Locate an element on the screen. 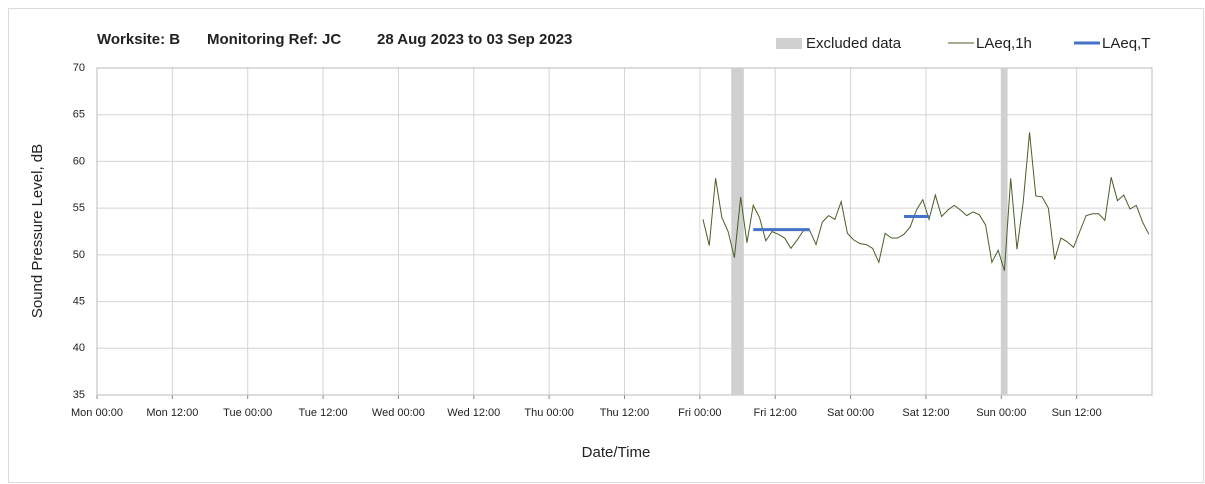 The width and height of the screenshot is (1205, 484). x-tick-label: Wed 12:00 is located at coordinates (473, 413).